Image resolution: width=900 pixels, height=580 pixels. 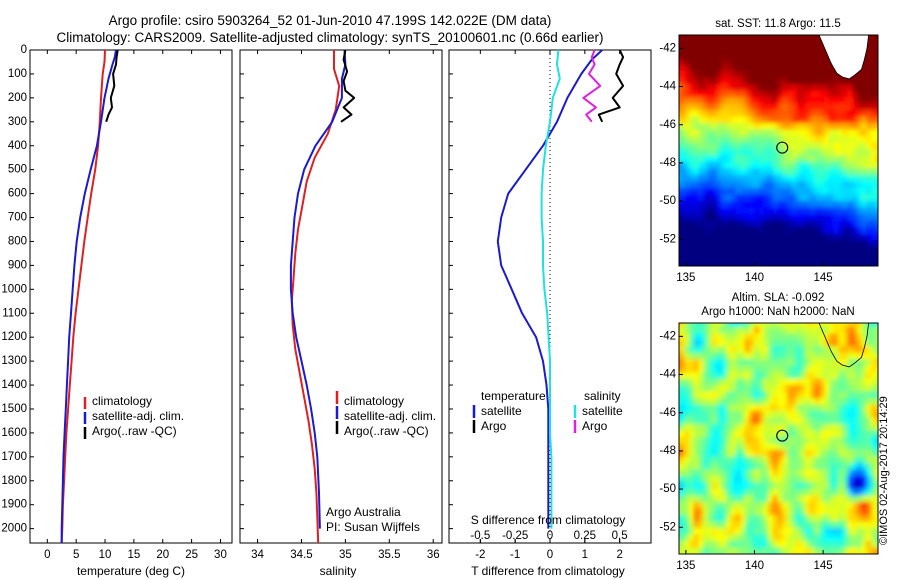 I want to click on legend-salinity-argo: Argo, so click(x=595, y=426).